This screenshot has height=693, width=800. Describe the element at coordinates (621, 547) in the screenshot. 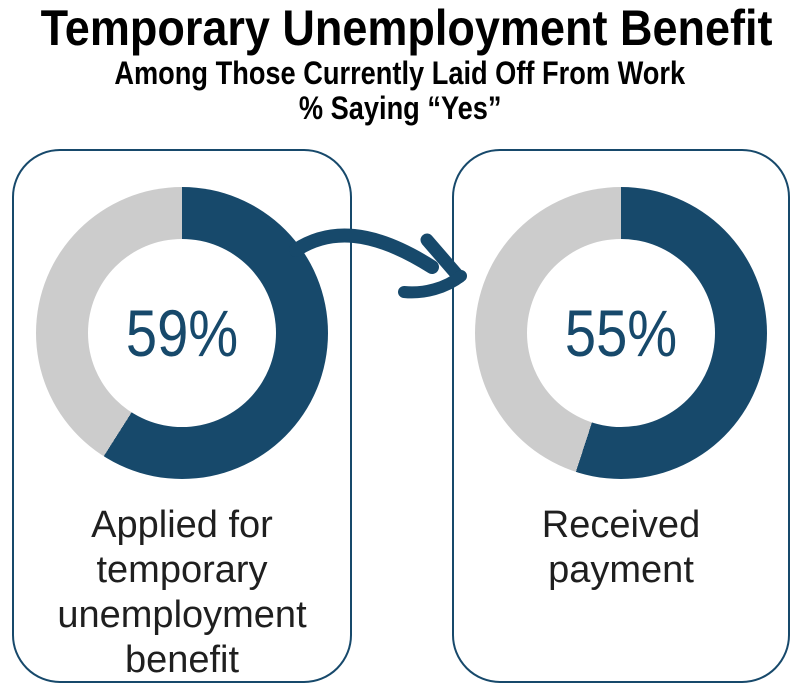

I see `received-caption: Received payment` at that location.